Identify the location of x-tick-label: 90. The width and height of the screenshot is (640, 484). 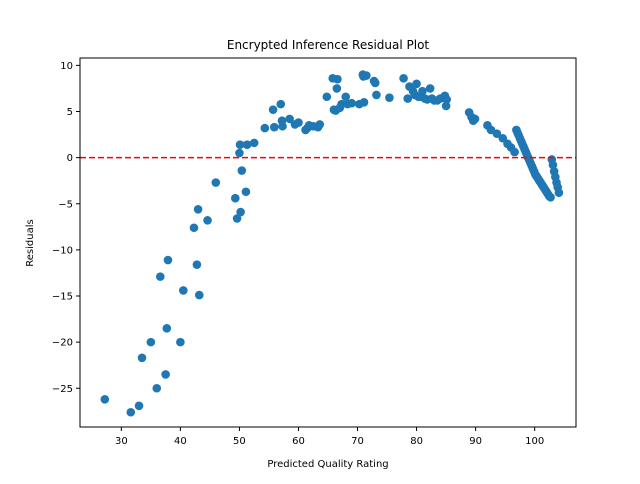
(475, 441).